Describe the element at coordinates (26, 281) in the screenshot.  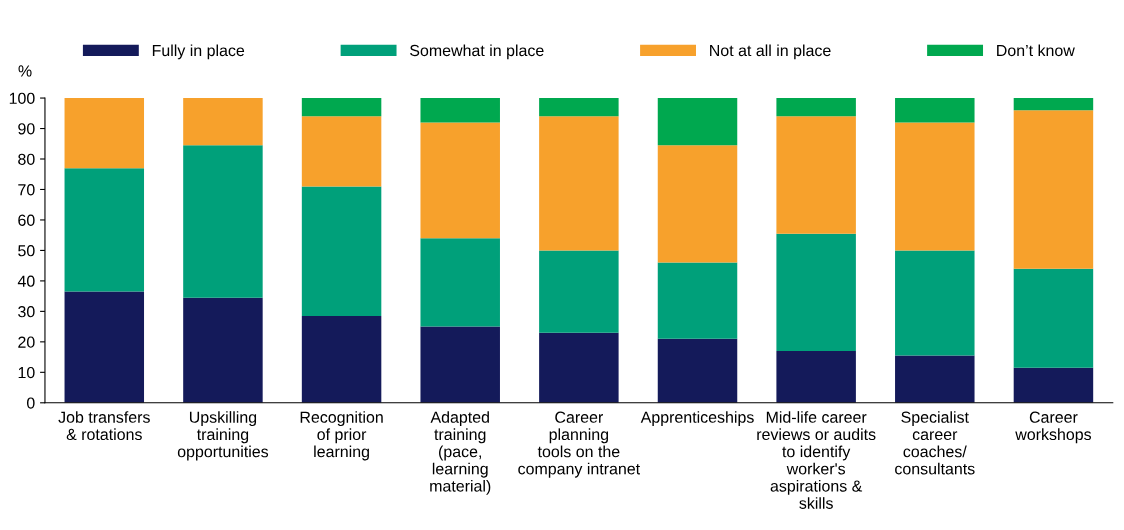
I see `y-tick-label: 40` at that location.